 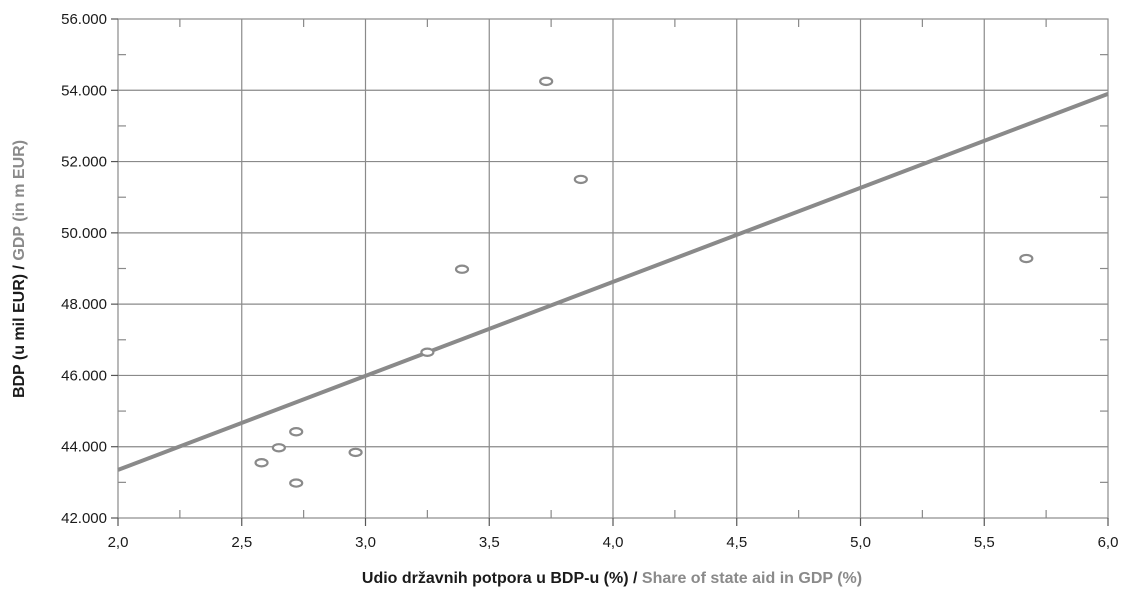 What do you see at coordinates (84, 375) in the screenshot?
I see `y-tick-label: 46.000` at bounding box center [84, 375].